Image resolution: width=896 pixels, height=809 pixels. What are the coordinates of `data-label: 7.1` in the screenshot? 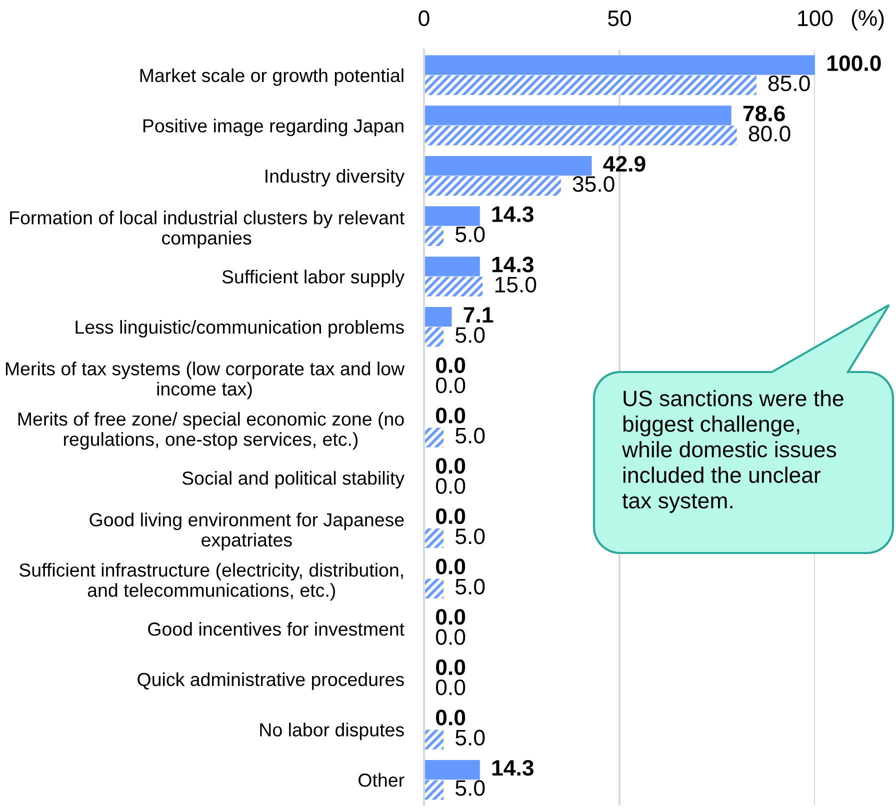 It's located at (479, 315).